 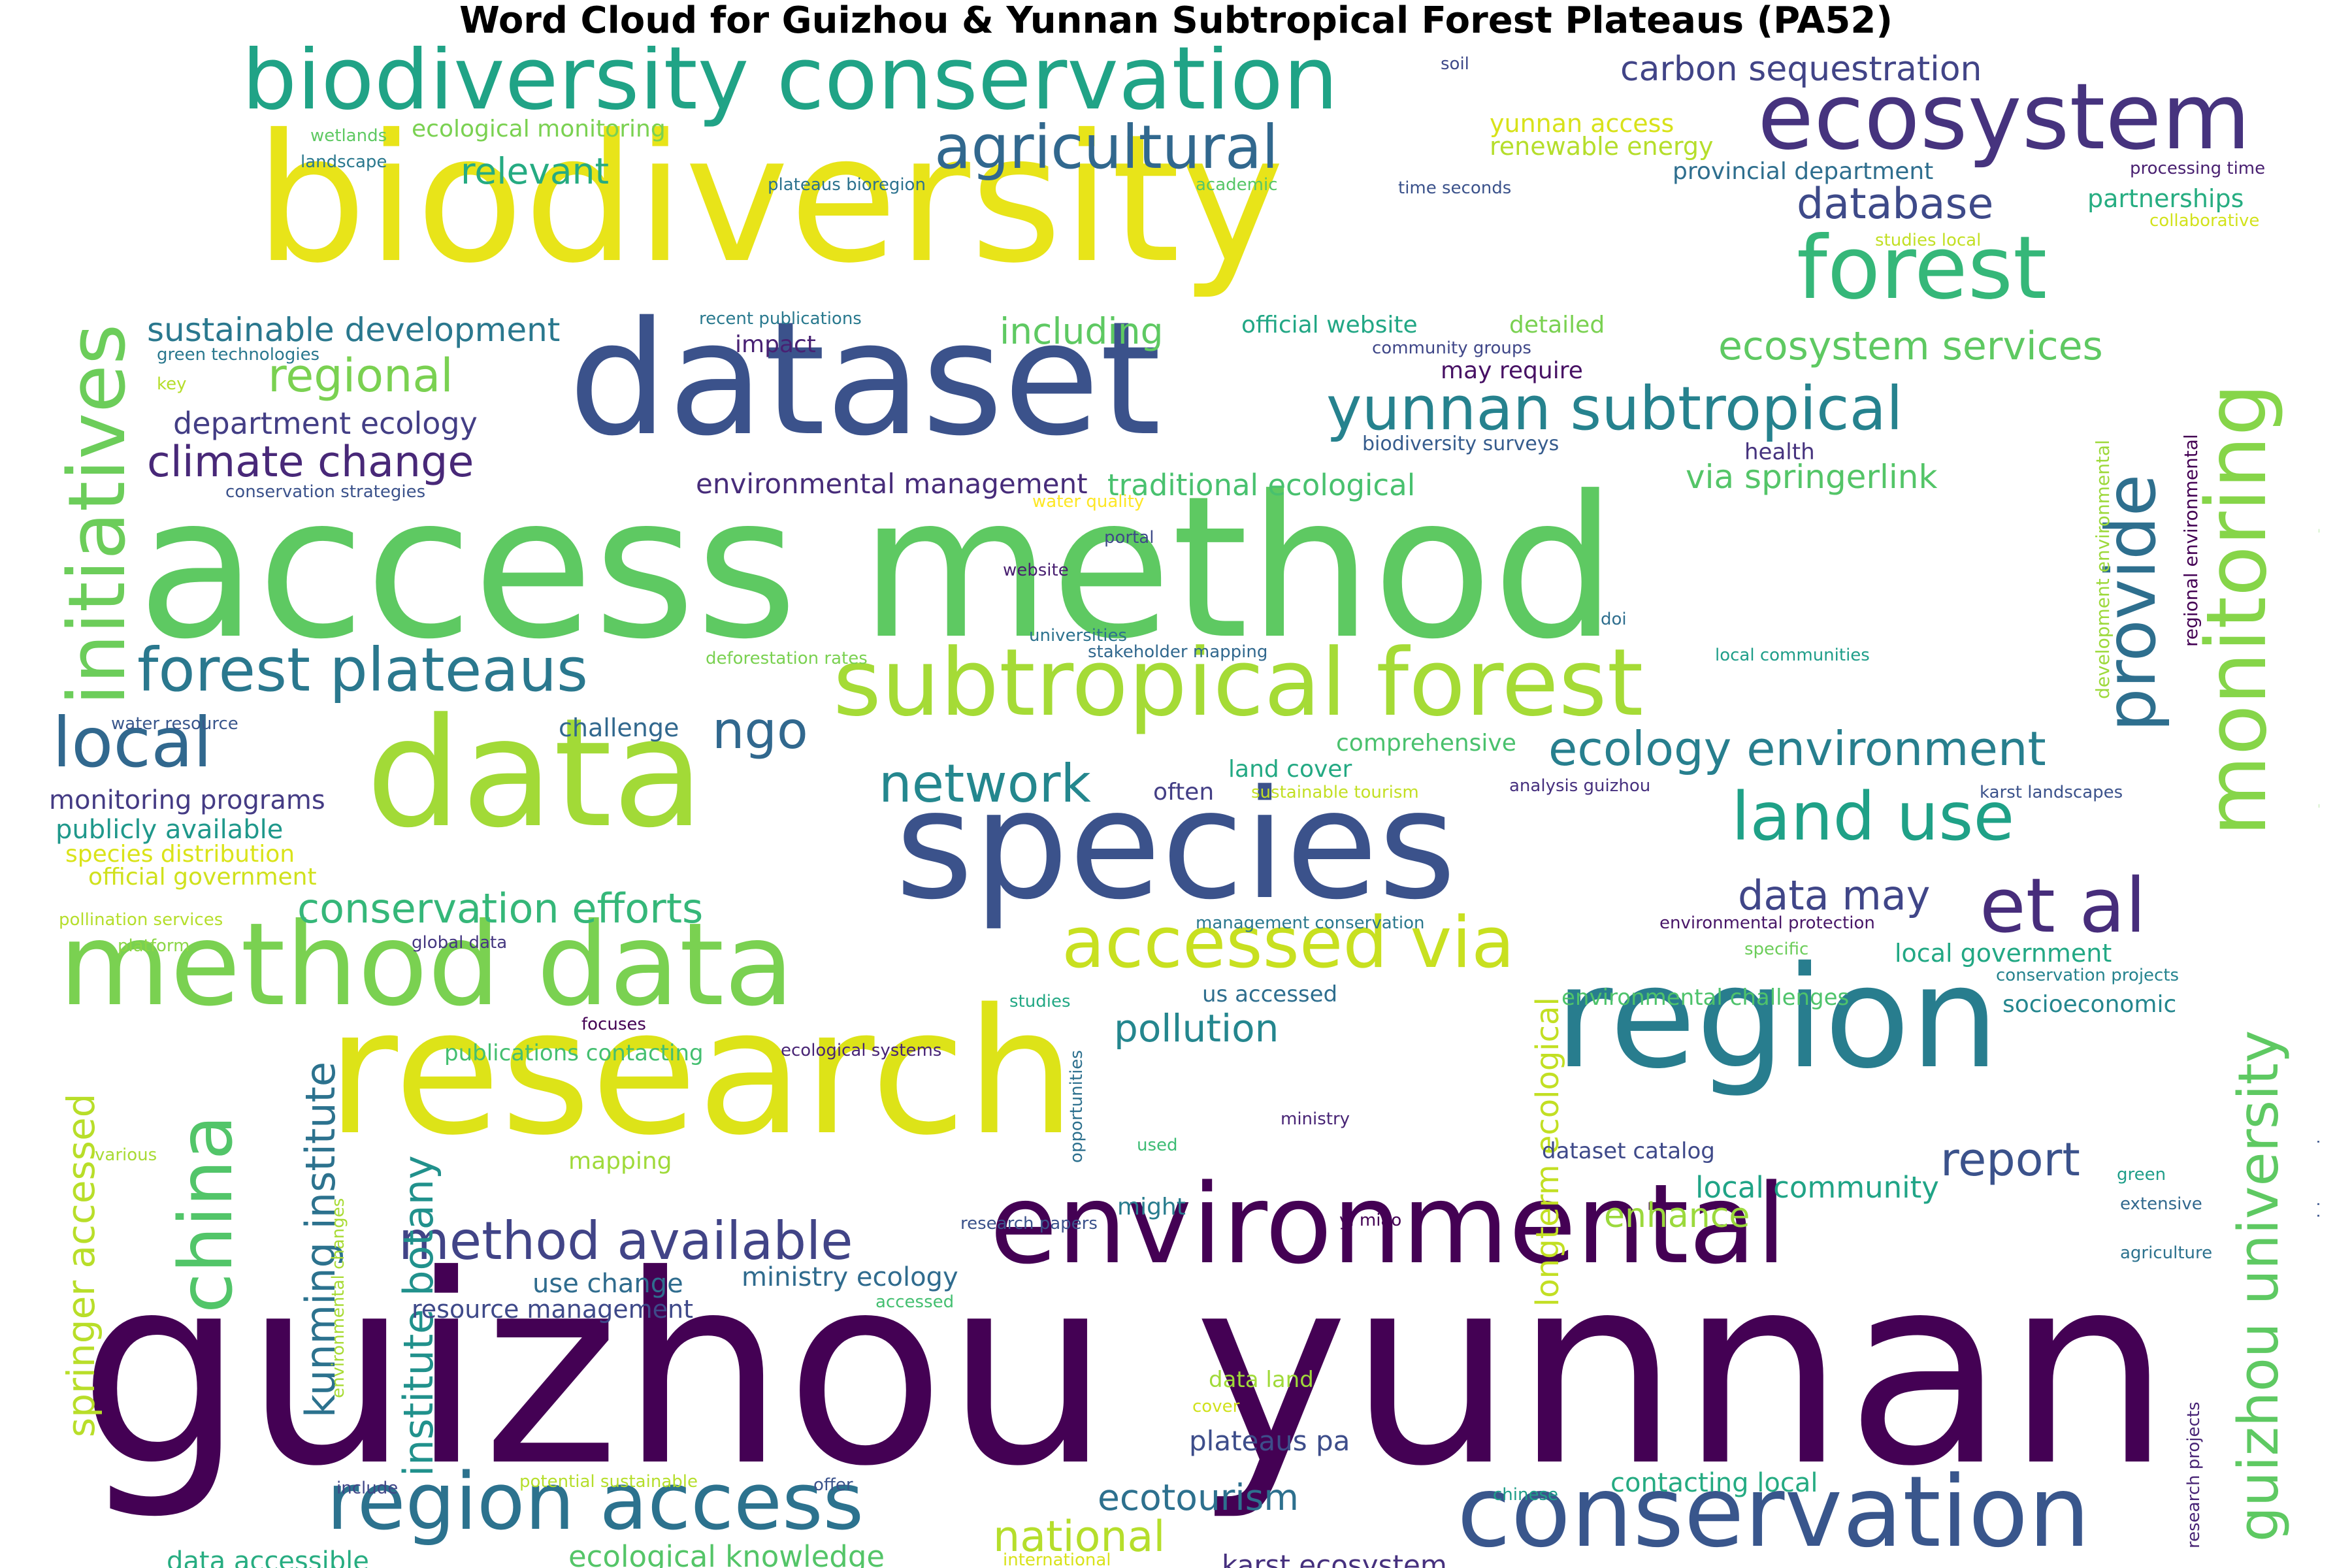 I want to click on word-region-access: region access, so click(x=595, y=1502).